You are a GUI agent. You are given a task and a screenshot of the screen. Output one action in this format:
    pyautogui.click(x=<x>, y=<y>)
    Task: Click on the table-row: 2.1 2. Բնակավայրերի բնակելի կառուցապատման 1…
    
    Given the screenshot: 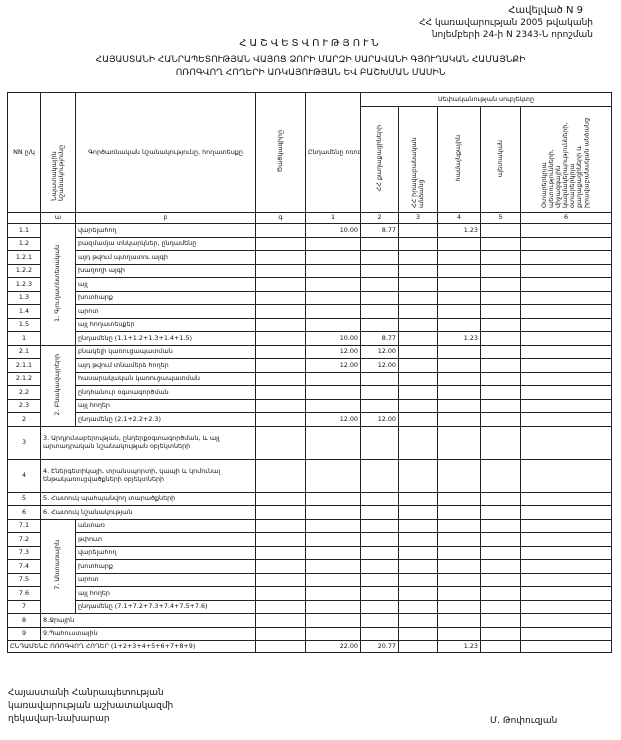 What is the action you would take?
    pyautogui.click(x=309, y=385)
    